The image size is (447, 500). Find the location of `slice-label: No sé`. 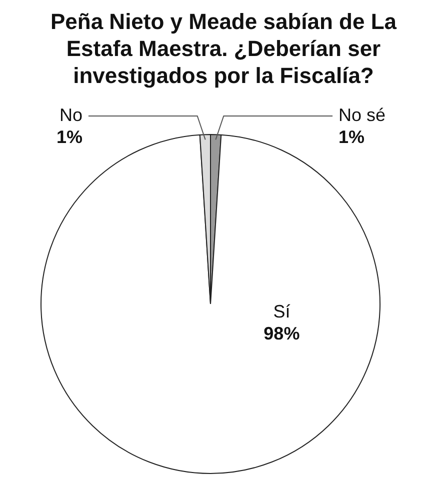

slice-label: No sé is located at coordinates (362, 114).